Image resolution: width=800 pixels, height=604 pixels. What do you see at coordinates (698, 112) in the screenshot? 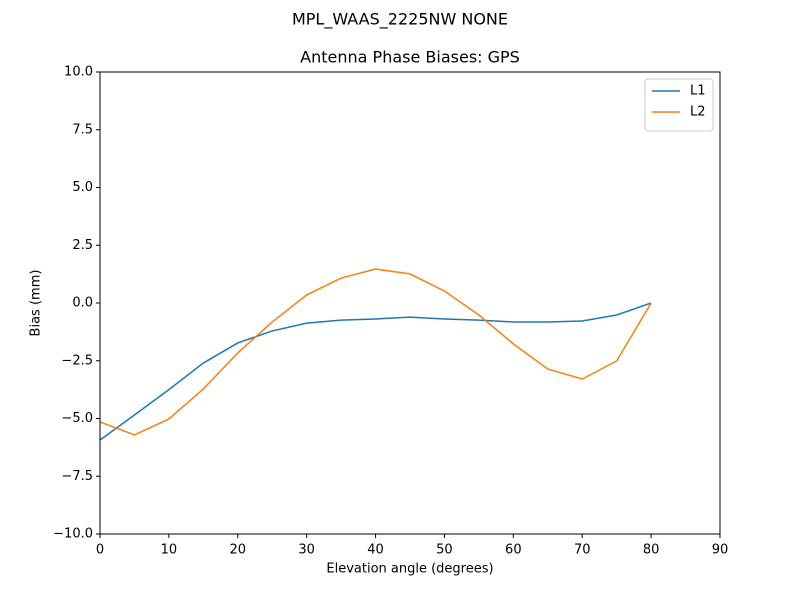
I see `legend-label: L2` at bounding box center [698, 112].